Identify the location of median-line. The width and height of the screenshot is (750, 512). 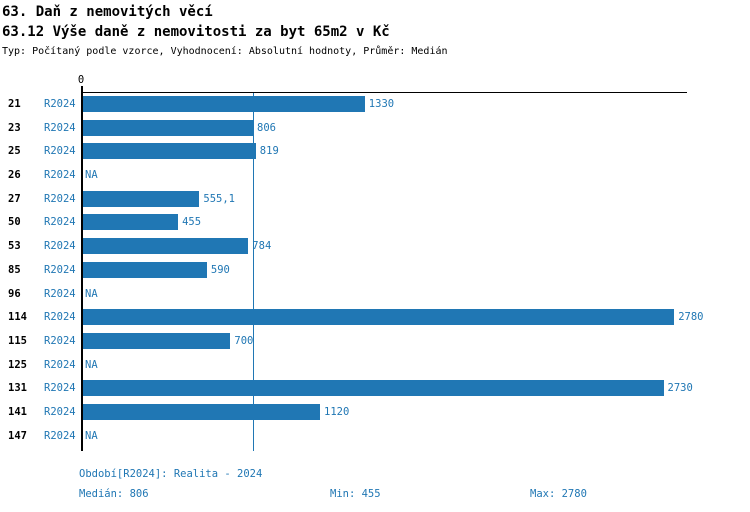
(253, 271).